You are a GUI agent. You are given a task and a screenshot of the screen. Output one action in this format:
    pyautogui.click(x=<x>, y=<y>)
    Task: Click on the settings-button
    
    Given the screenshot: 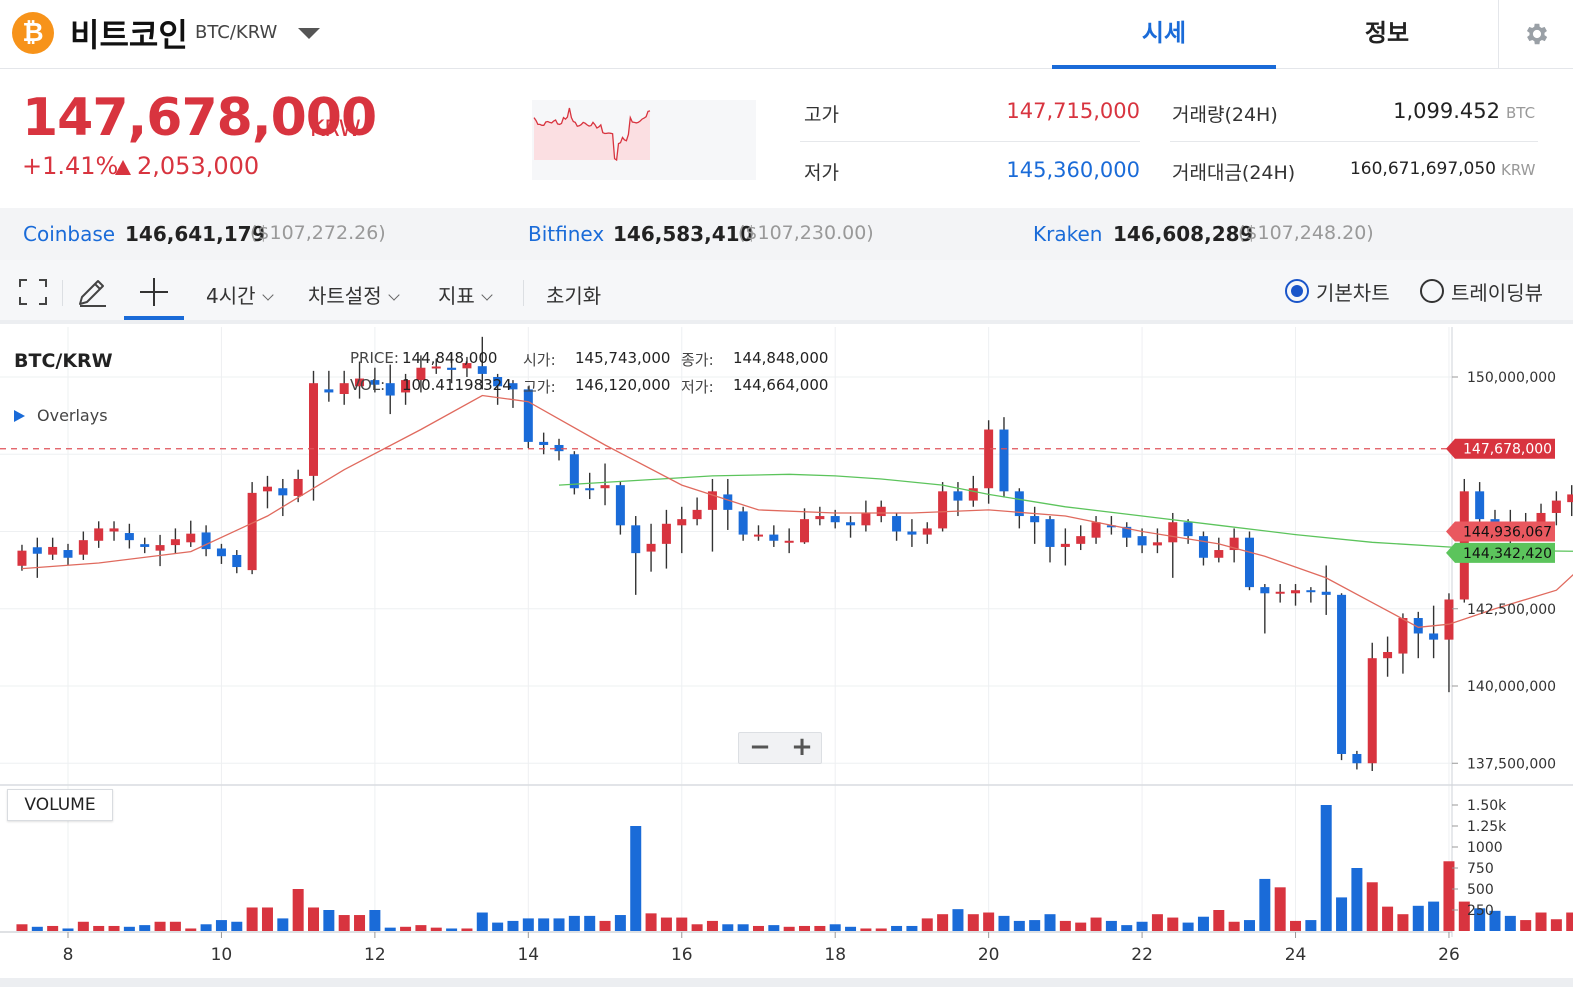 What is the action you would take?
    pyautogui.click(x=1535, y=34)
    